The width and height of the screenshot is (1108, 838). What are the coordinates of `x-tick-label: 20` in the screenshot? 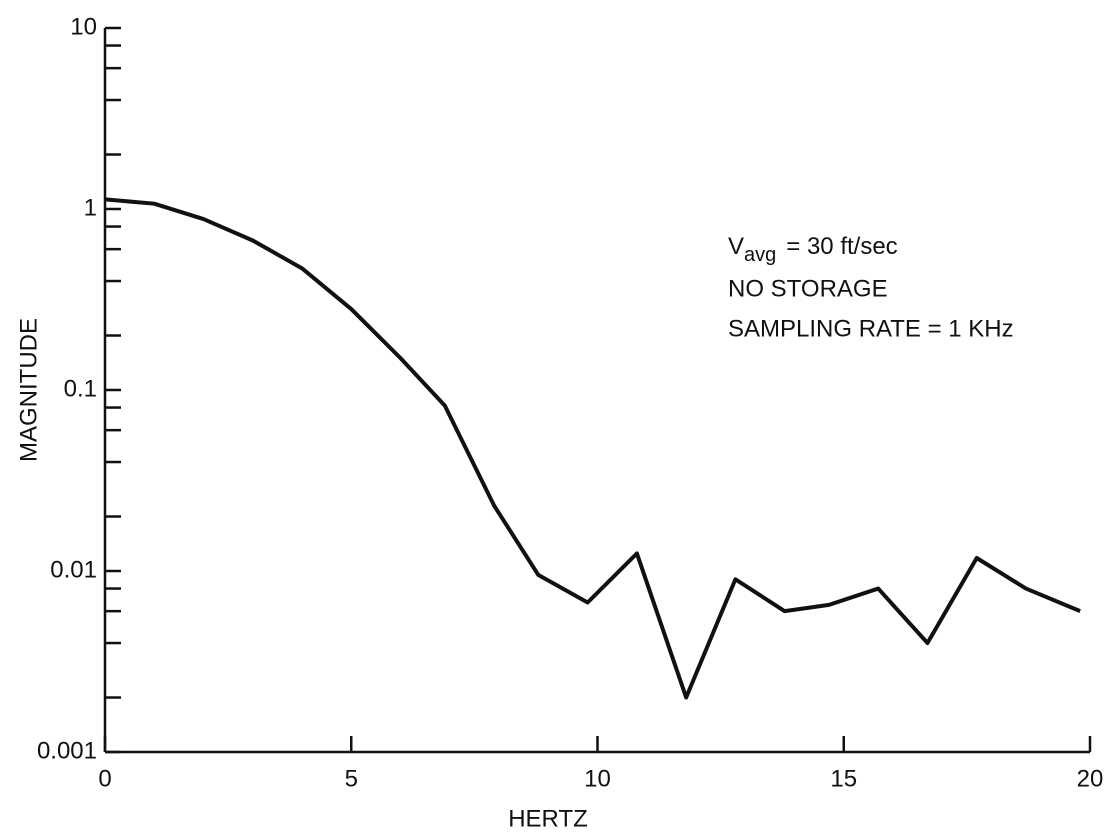 It's located at (1090, 778).